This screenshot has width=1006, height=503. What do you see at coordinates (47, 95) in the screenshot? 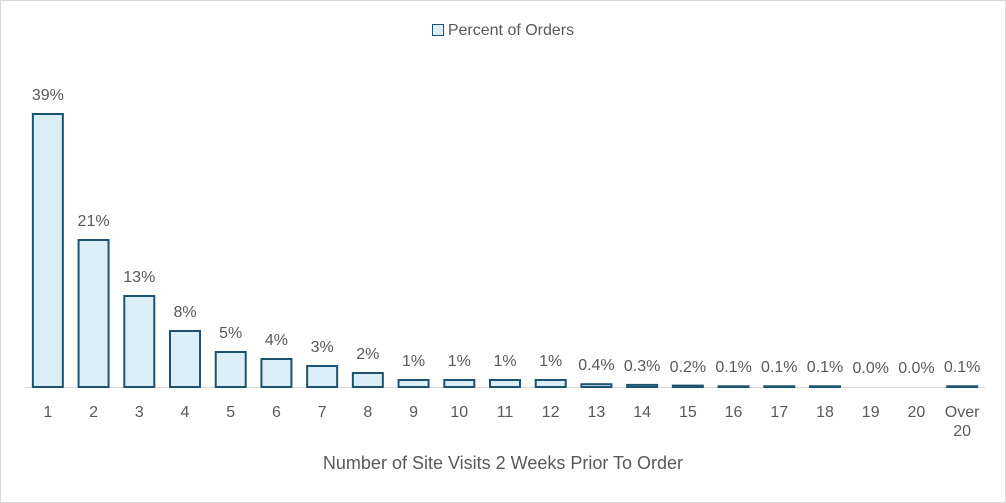
I see `value-label: 39%` at bounding box center [47, 95].